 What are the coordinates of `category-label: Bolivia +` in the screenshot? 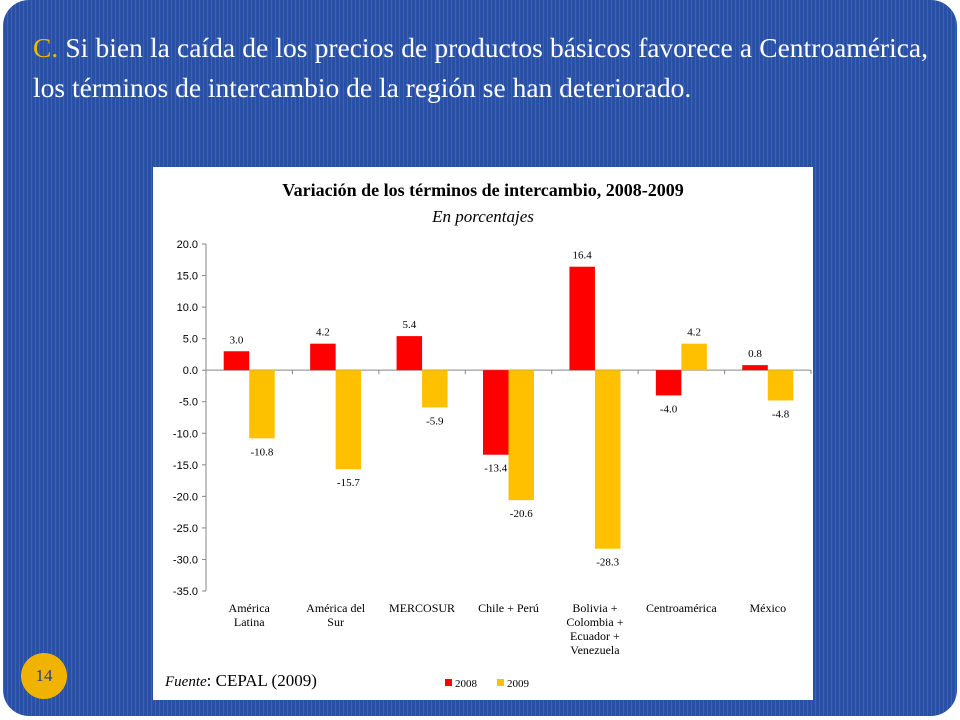 It's located at (594, 608).